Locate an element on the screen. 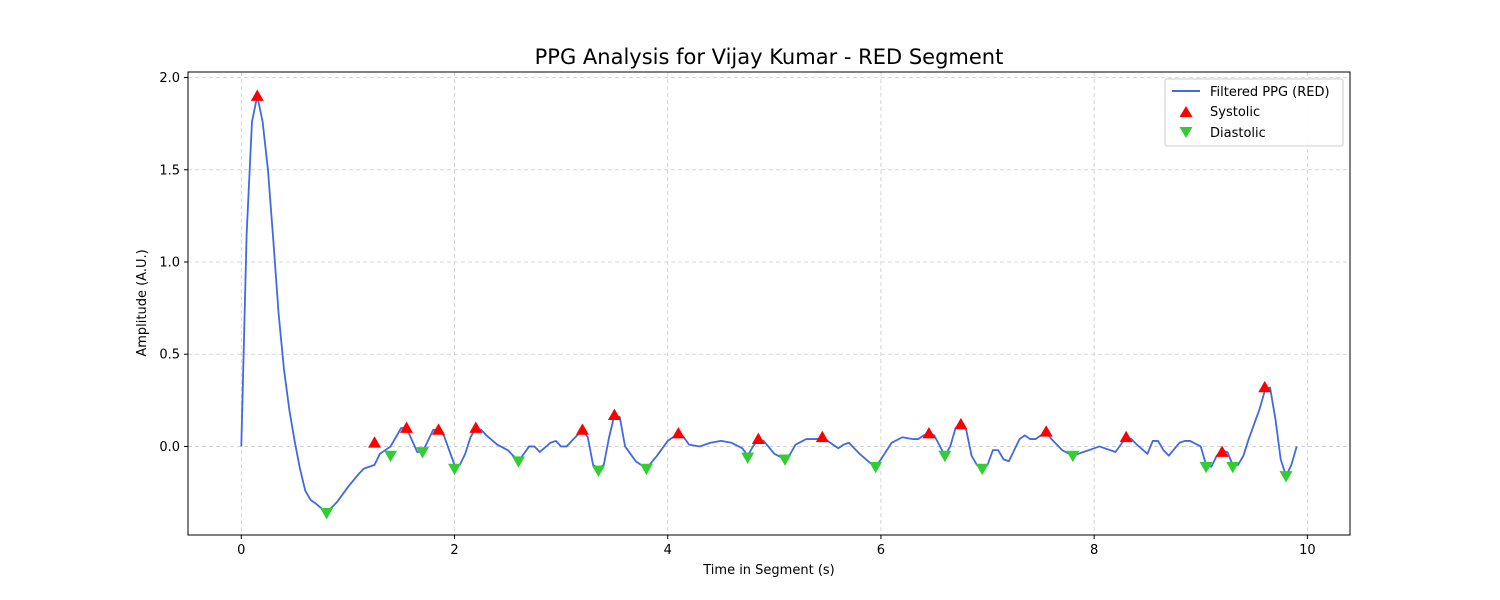 Image resolution: width=1500 pixels, height=600 pixels. legend-label-diastolic: Diastolic is located at coordinates (1238, 133).